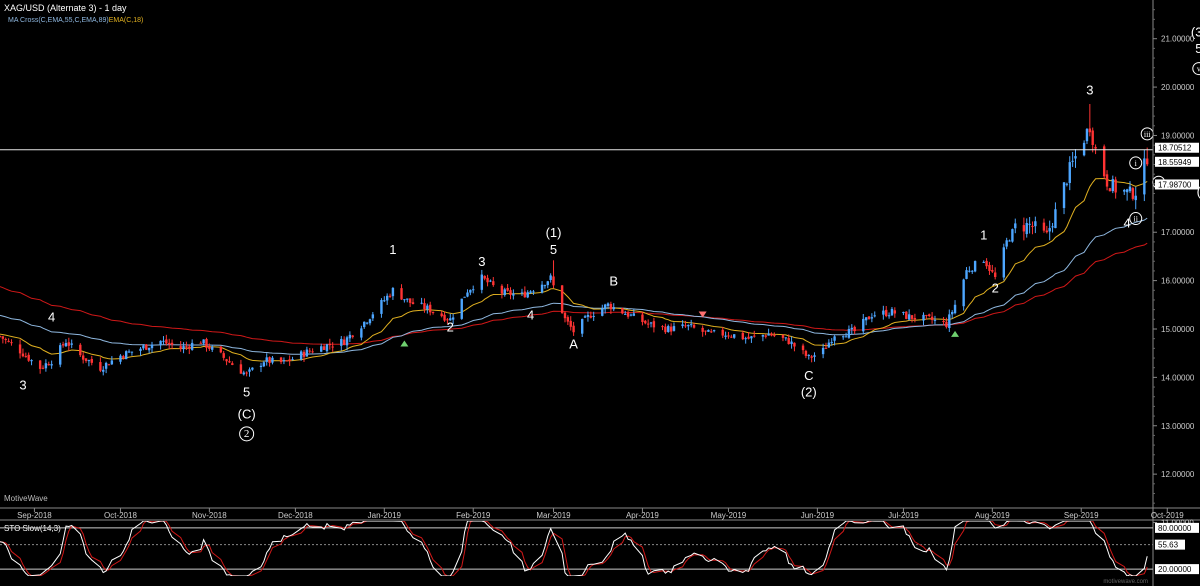  What do you see at coordinates (599, 548) in the screenshot?
I see `stochastic-pane: STO Slow(14,3) 80.00000 20.00000 55.63` at bounding box center [599, 548].